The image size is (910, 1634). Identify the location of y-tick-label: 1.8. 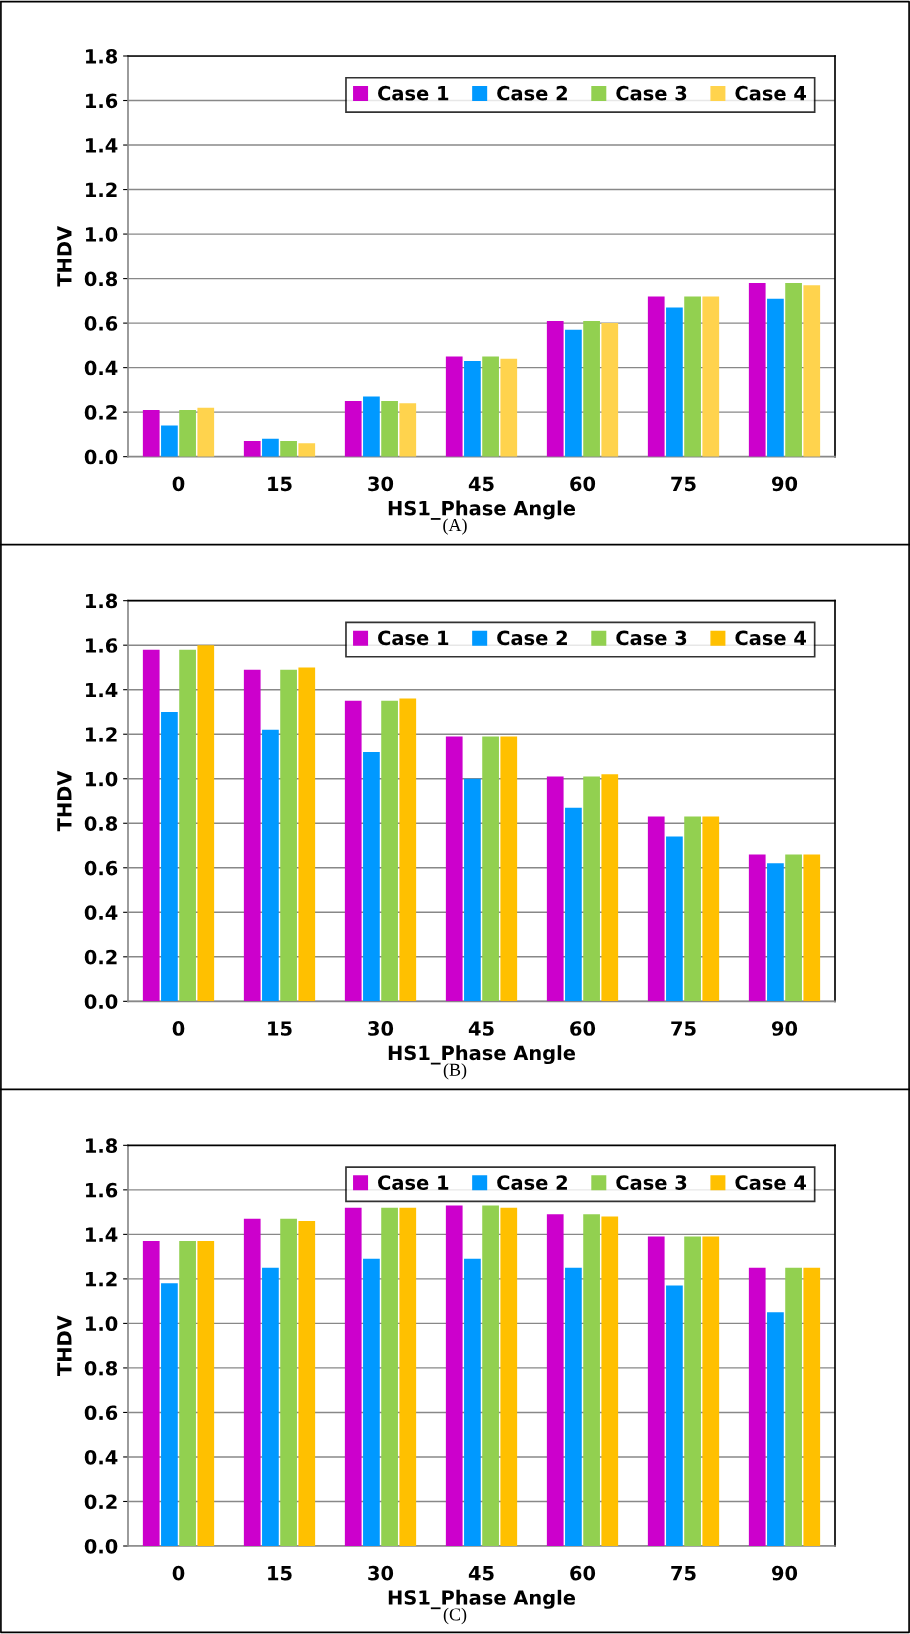
(102, 601).